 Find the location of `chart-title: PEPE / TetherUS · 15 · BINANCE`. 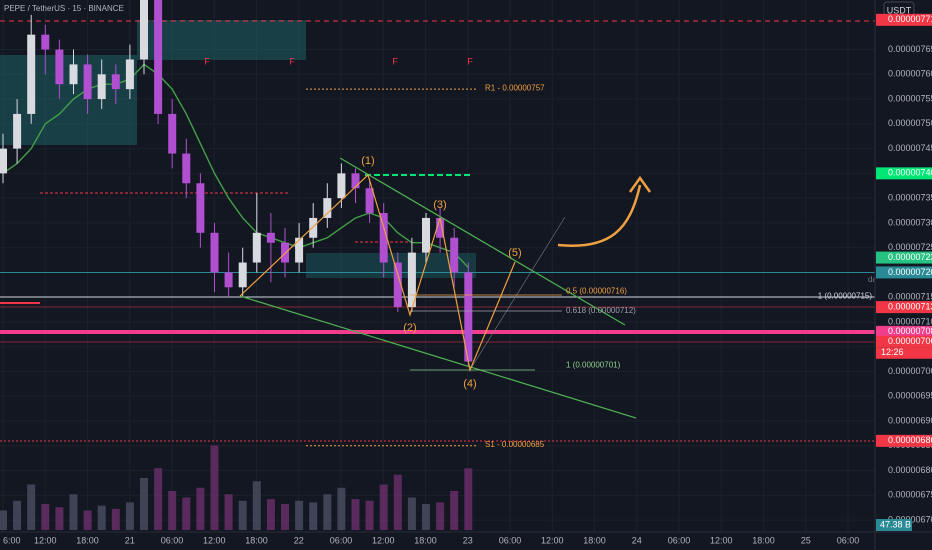

chart-title: PEPE / TetherUS · 15 · BINANCE is located at coordinates (64, 8).